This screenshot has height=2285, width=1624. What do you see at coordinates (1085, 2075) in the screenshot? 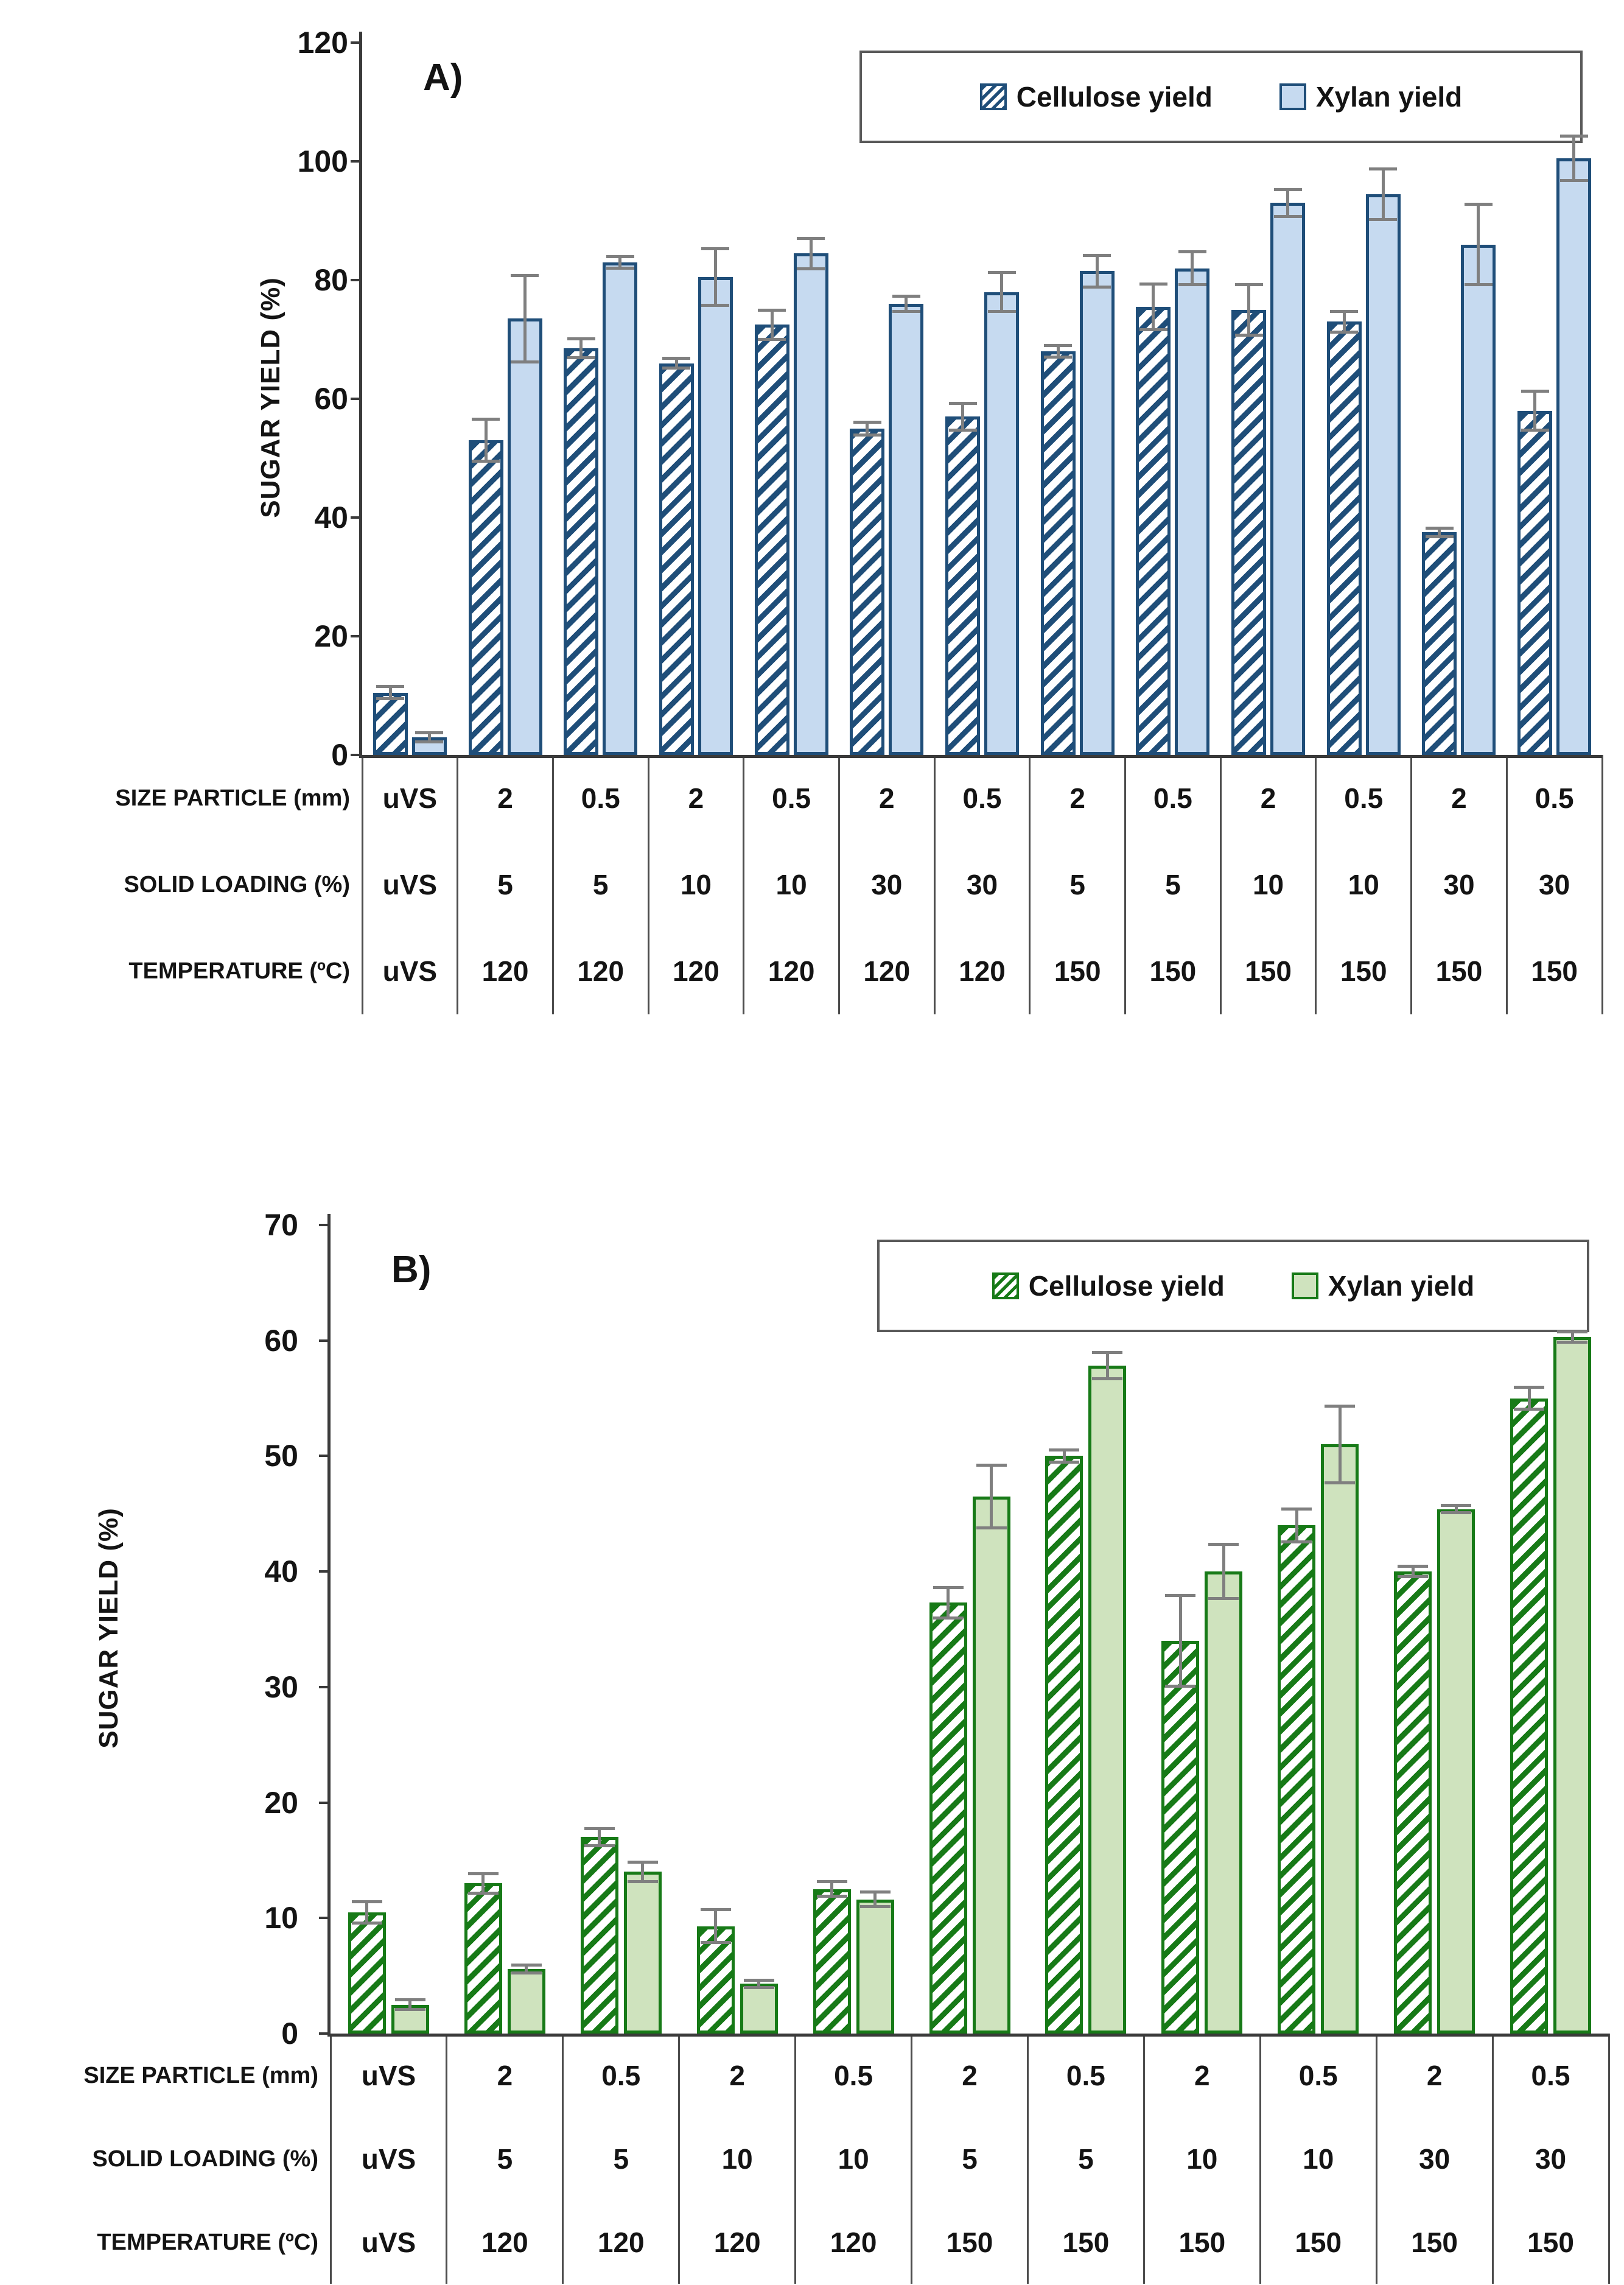
I see `table-cell: 0.5` at bounding box center [1085, 2075].